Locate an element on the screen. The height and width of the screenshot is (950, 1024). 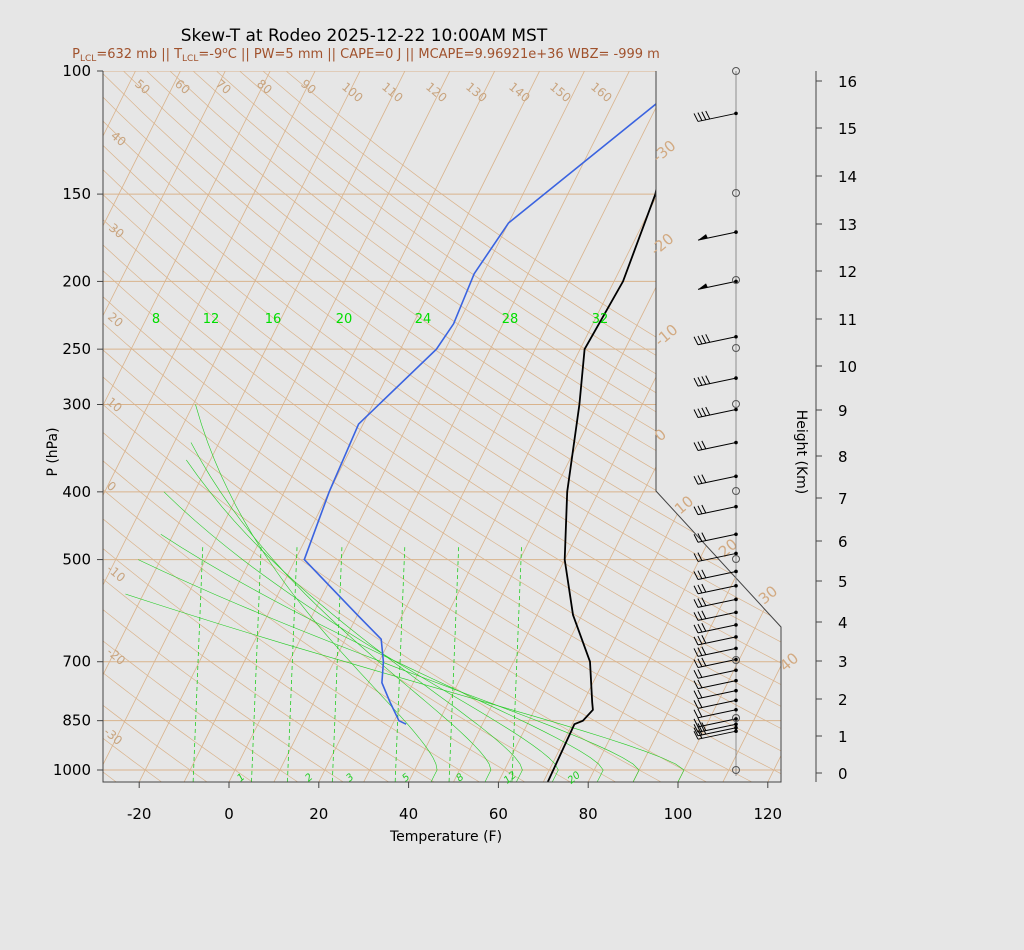
temperature-profile is located at coordinates (615, 426).